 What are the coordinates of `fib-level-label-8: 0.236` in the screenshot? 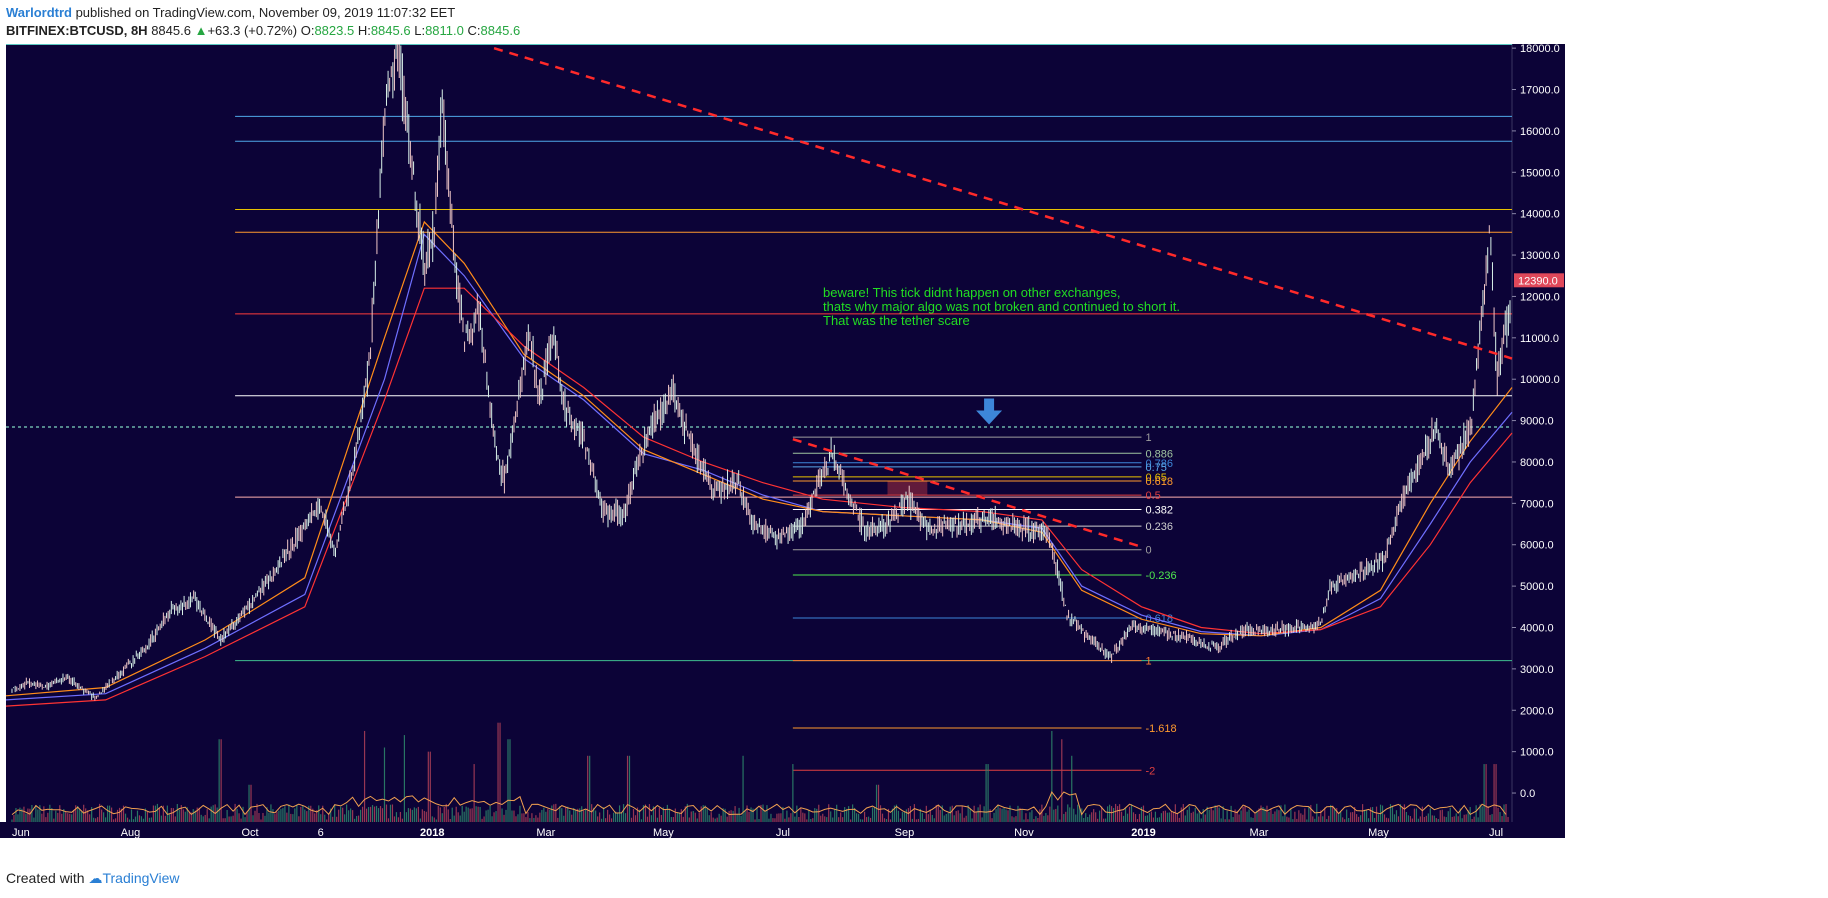 It's located at (1159, 527).